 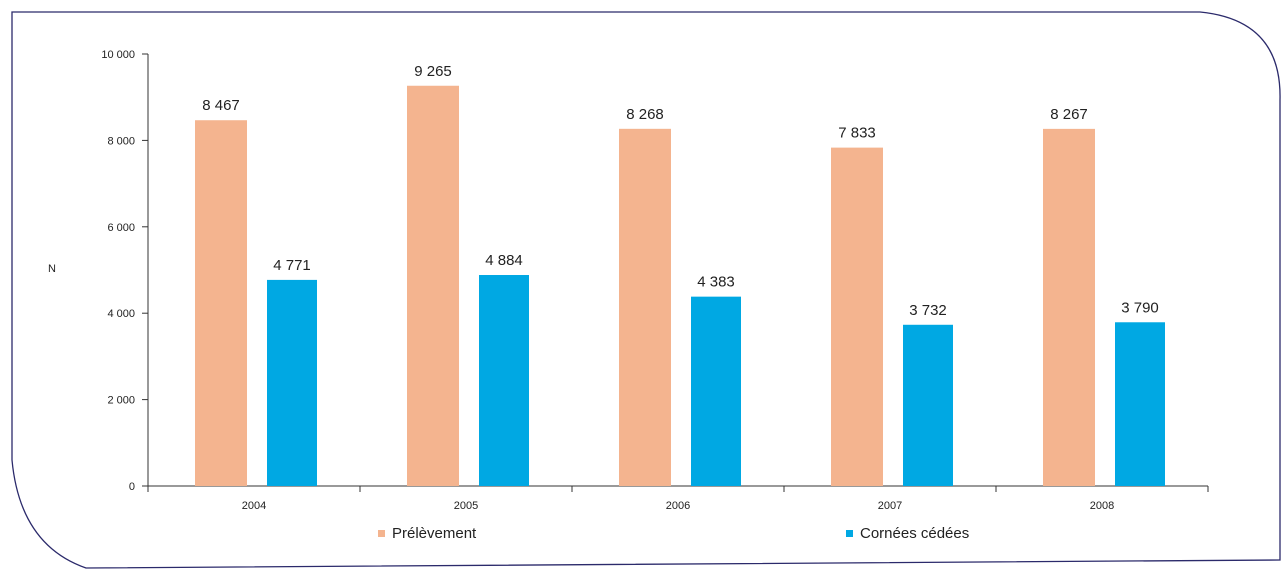 I want to click on data-label: 7 833, so click(x=857, y=133).